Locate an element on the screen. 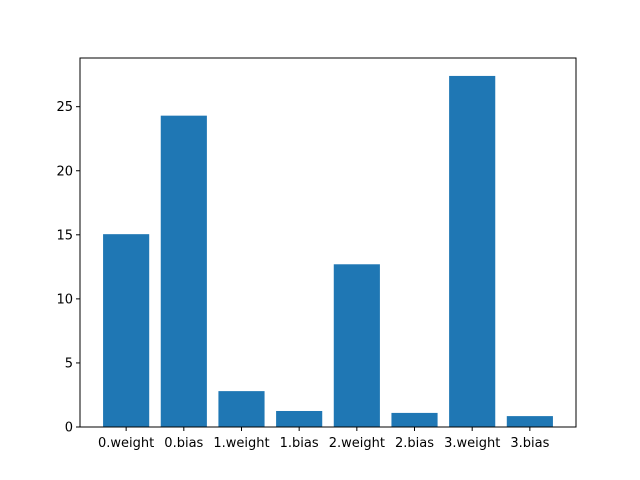 The width and height of the screenshot is (640, 480). y-axis: 0 5 10 15 20 25 is located at coordinates (68, 268).